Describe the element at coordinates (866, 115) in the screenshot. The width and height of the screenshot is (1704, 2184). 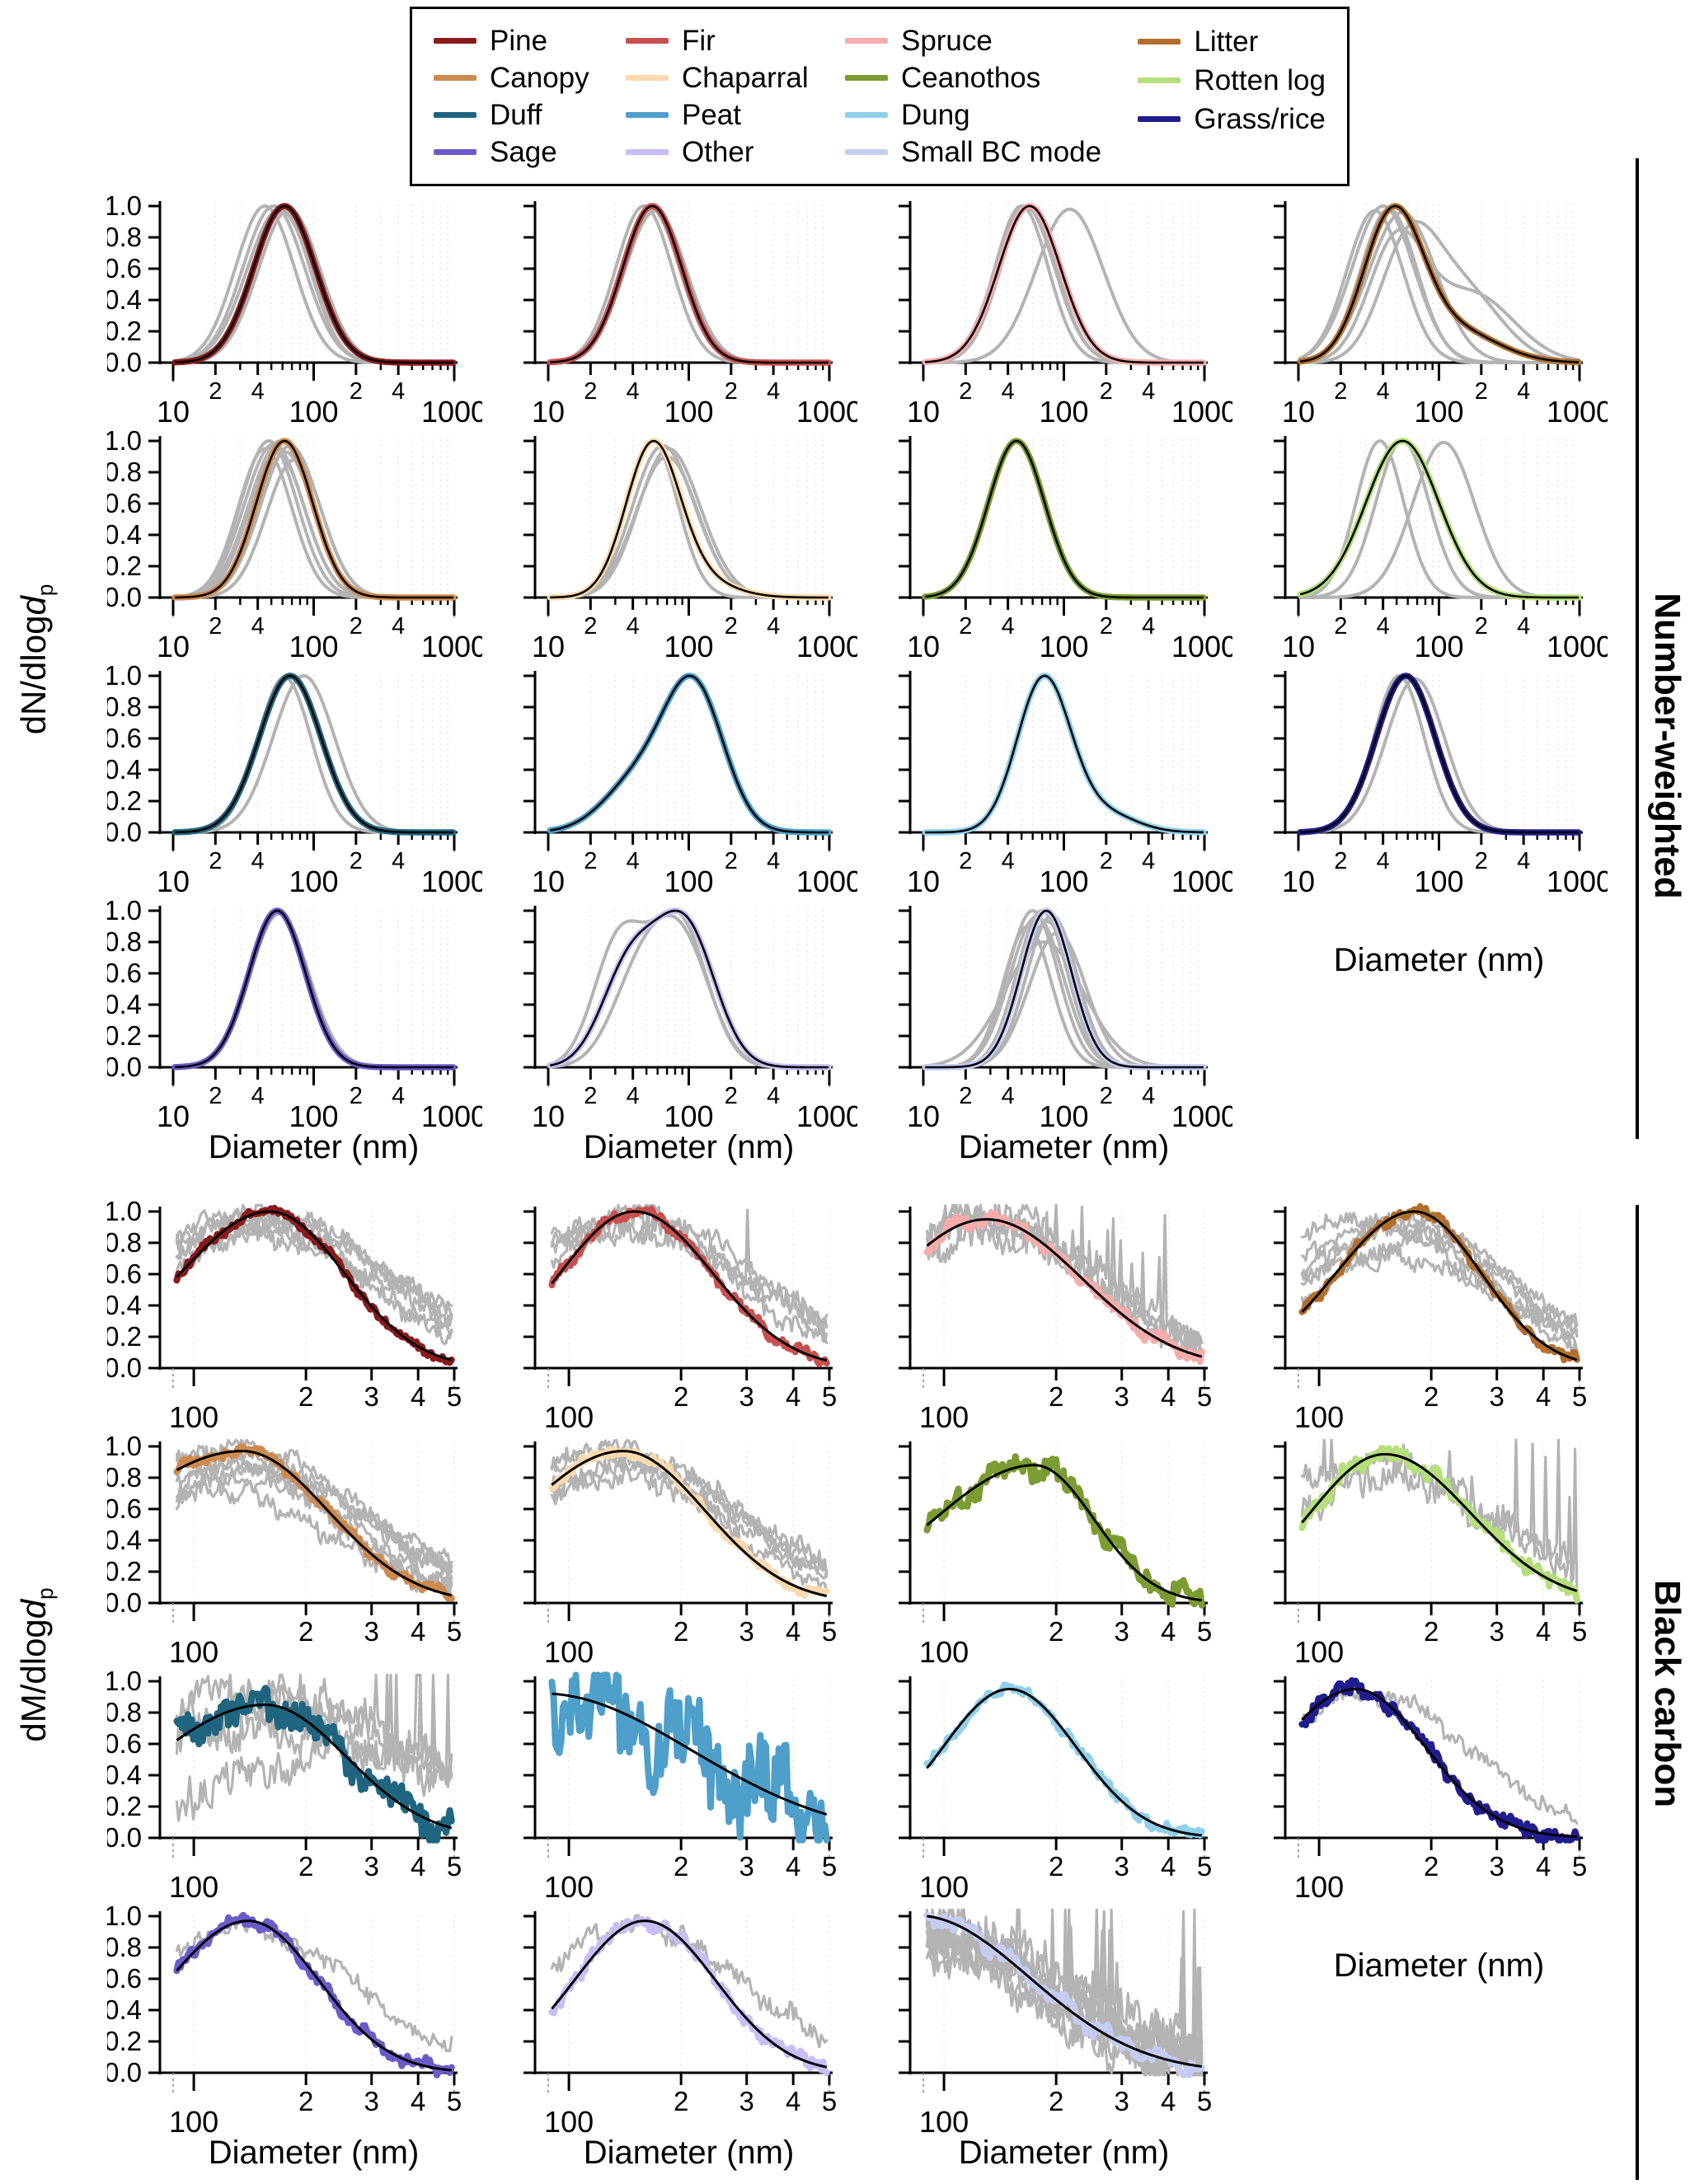
I see `dung-swatch` at that location.